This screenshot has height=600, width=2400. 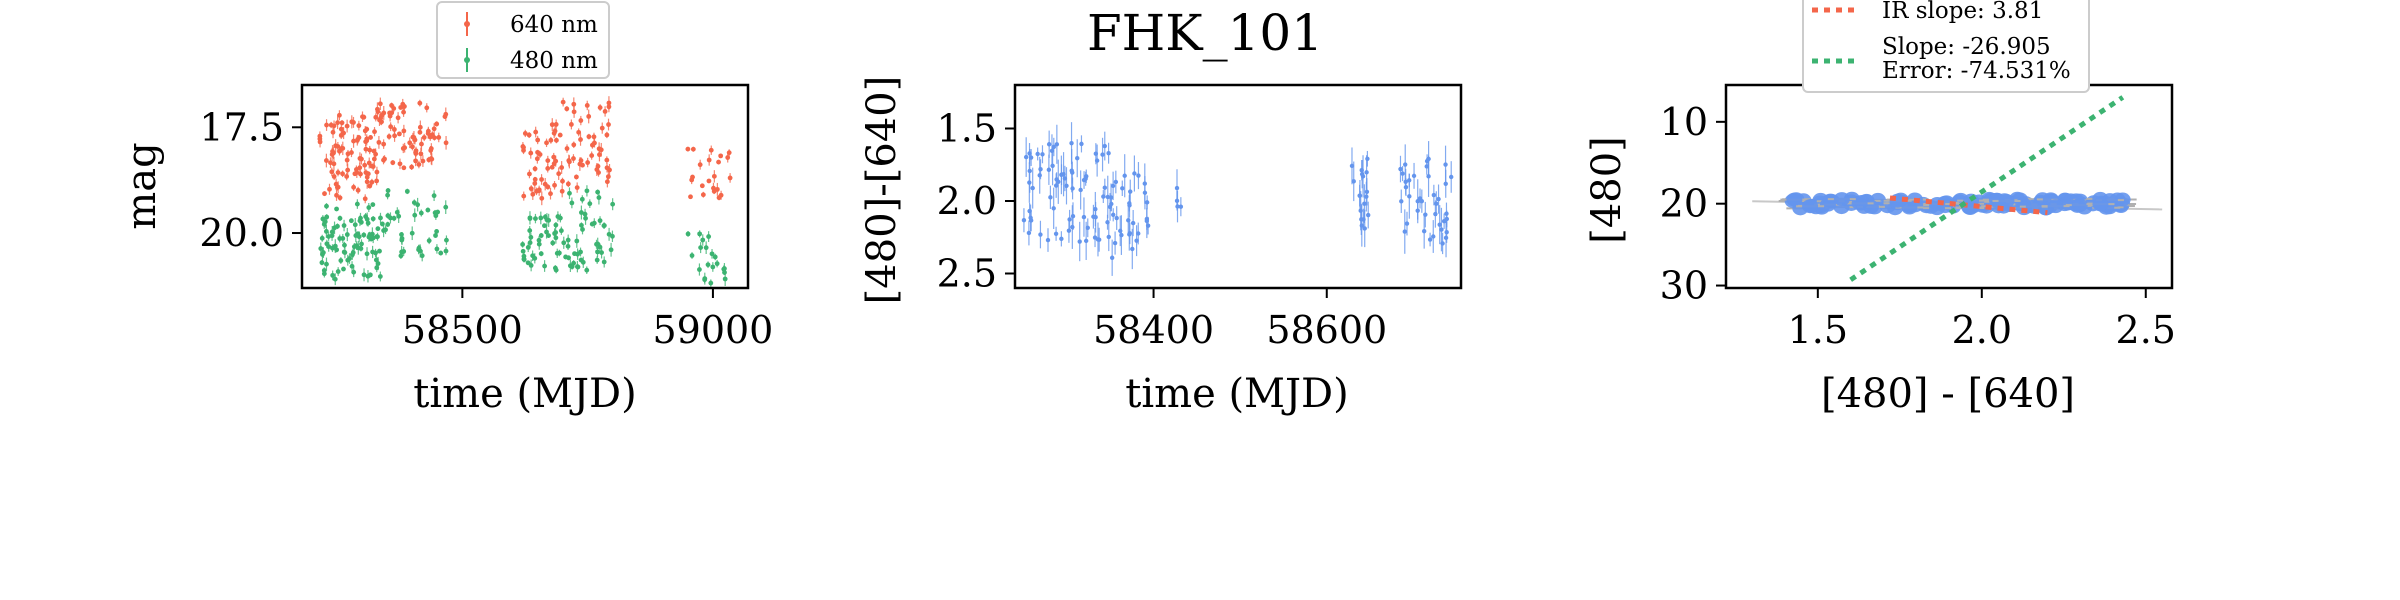 What do you see at coordinates (142, 185) in the screenshot?
I see `lightcurve-ylabel: mag` at bounding box center [142, 185].